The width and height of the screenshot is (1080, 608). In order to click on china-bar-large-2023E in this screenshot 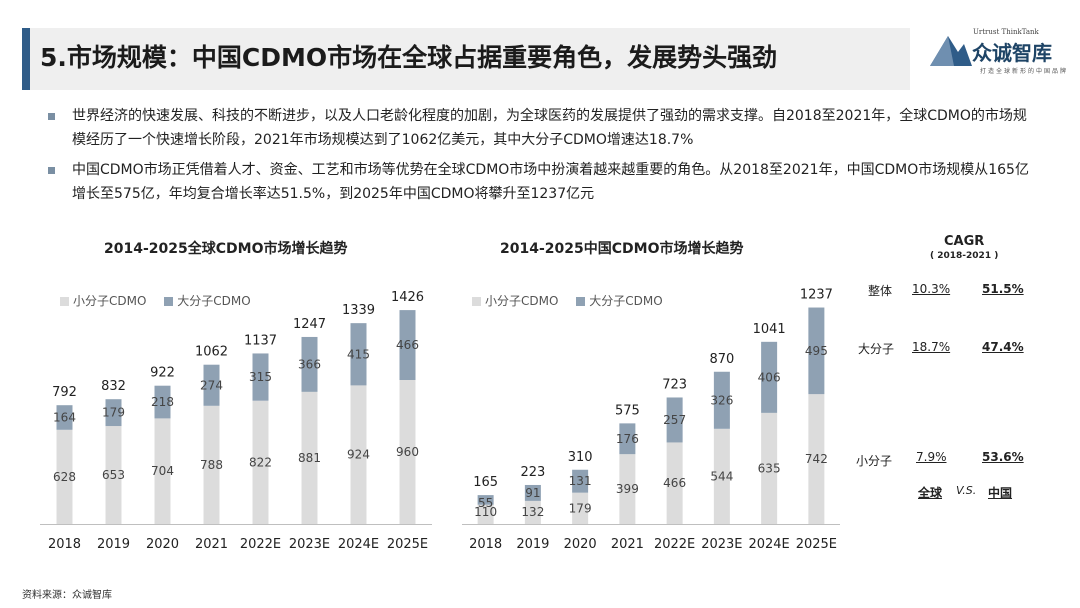, I will do `click(721, 400)`.